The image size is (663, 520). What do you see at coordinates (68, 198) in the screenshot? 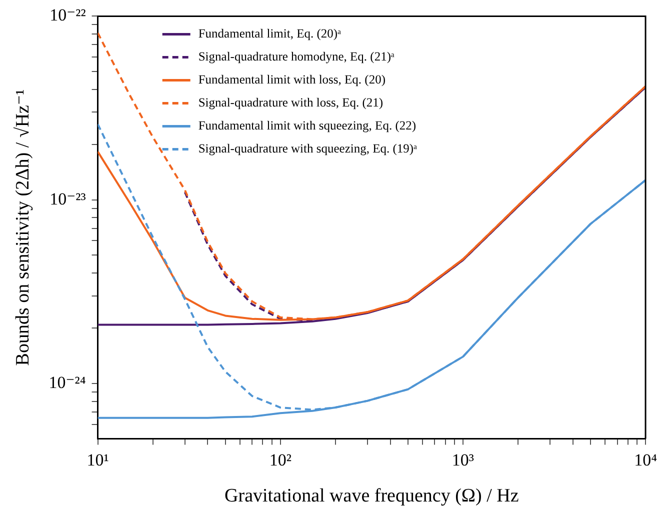
I see `y-tick-label: 10⁻²³` at bounding box center [68, 198].